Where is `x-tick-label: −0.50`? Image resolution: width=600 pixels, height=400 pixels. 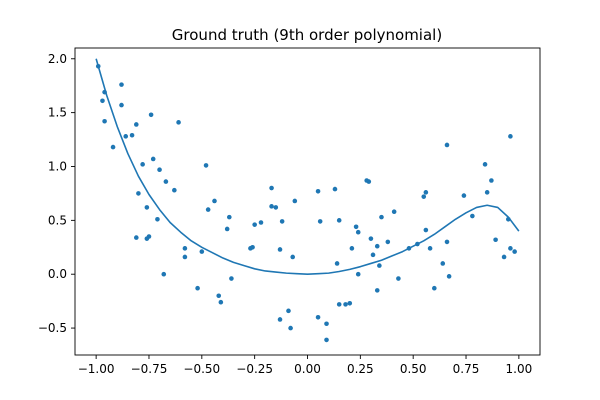
x-tick-label: −0.50 is located at coordinates (201, 369).